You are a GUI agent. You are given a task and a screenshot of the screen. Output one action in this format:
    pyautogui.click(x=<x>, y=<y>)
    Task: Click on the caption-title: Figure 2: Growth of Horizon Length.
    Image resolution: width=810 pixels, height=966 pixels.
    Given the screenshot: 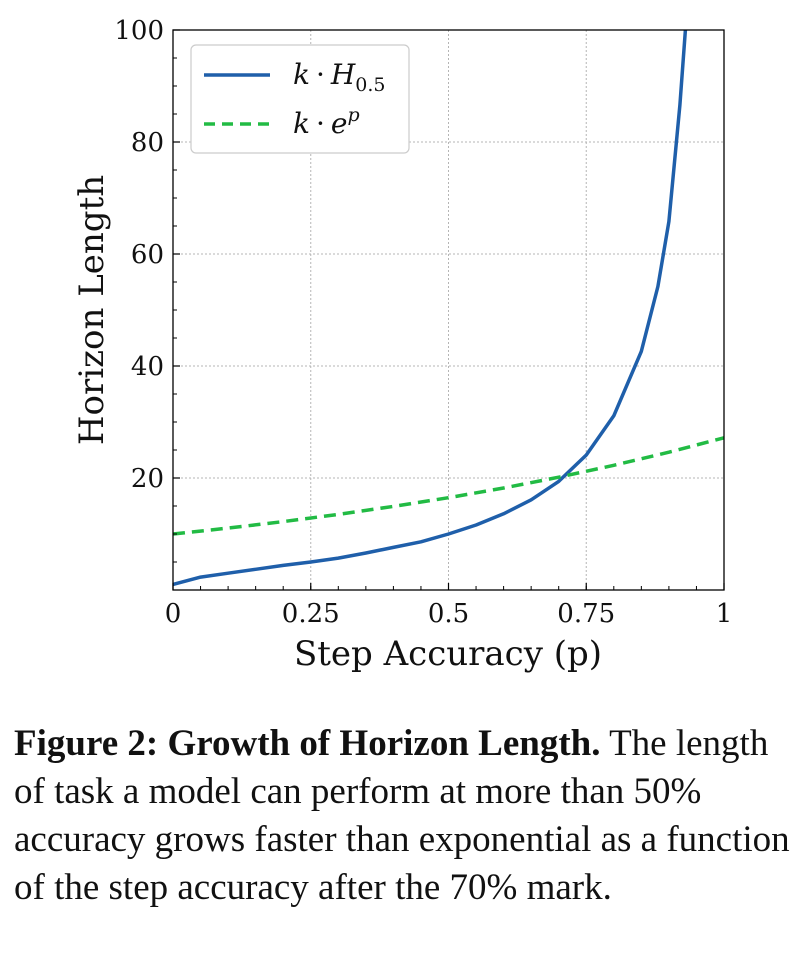 What is the action you would take?
    pyautogui.click(x=307, y=743)
    